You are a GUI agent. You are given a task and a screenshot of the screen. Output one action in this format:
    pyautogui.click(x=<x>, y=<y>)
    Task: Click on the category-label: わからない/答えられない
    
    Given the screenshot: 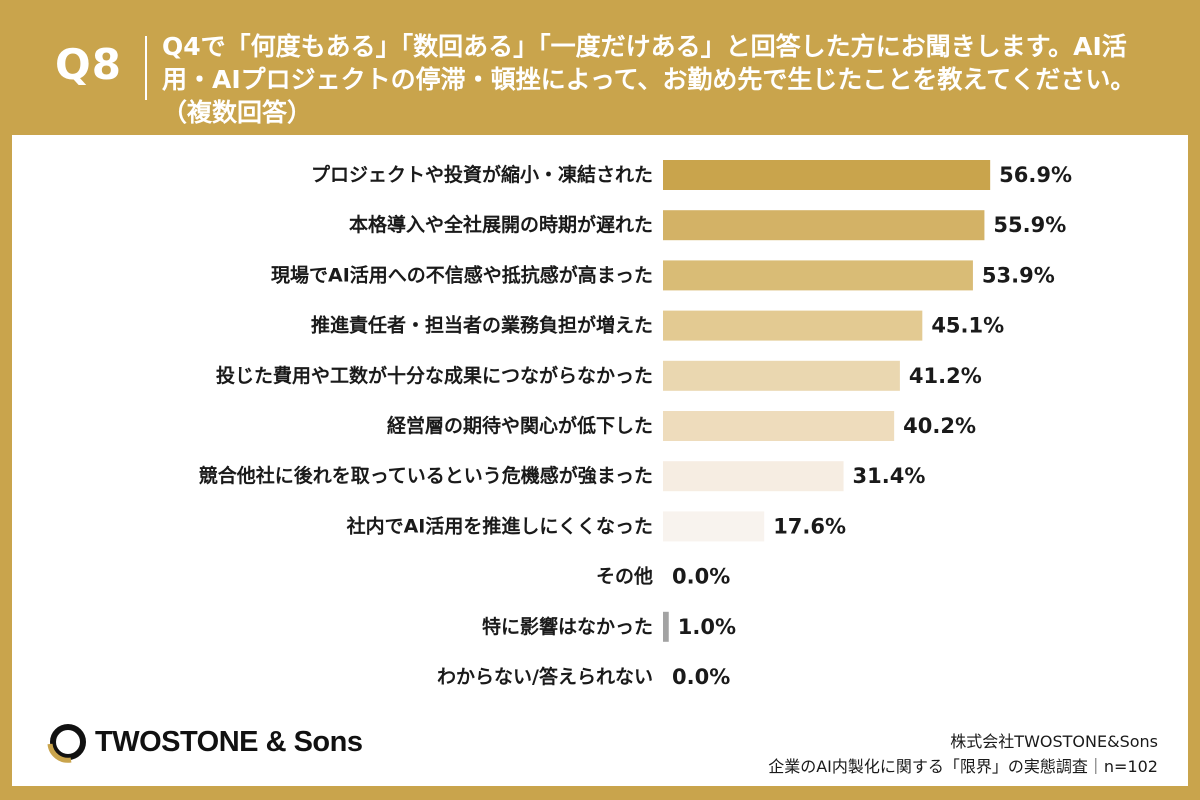 What is the action you would take?
    pyautogui.click(x=545, y=676)
    